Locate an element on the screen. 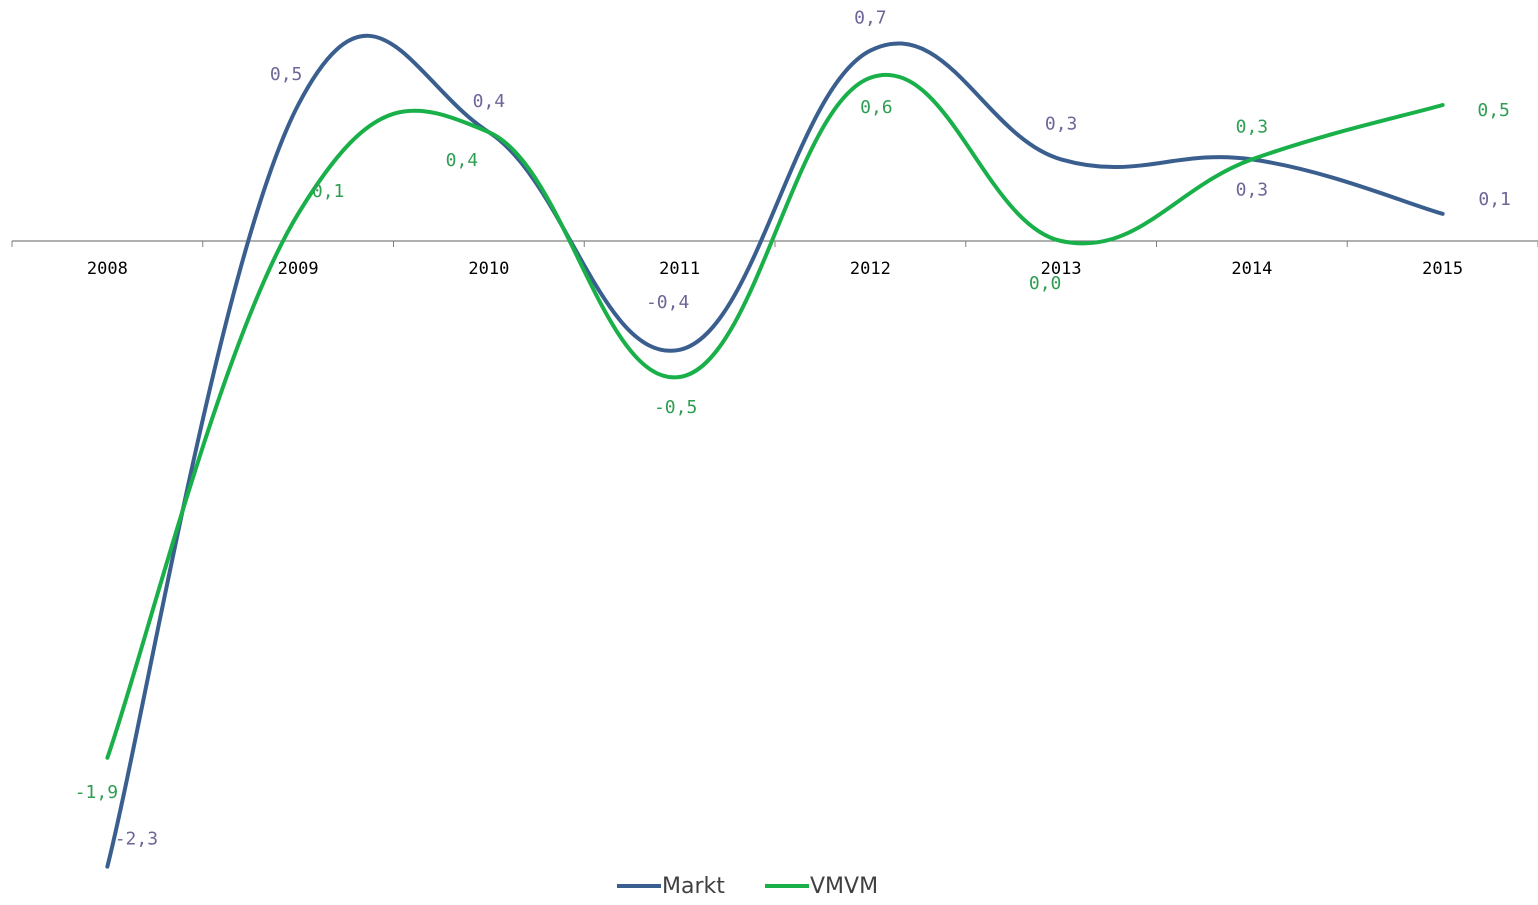  x-tick-label: 2010 is located at coordinates (488, 269).